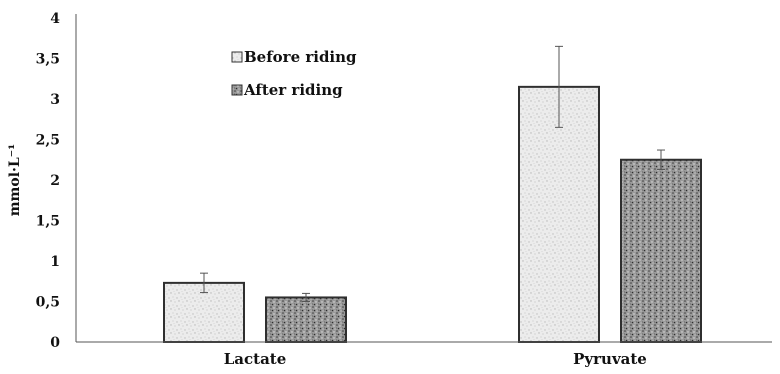 This screenshot has height=374, width=780. What do you see at coordinates (55, 262) in the screenshot?
I see `y-tick-label: 1` at bounding box center [55, 262].